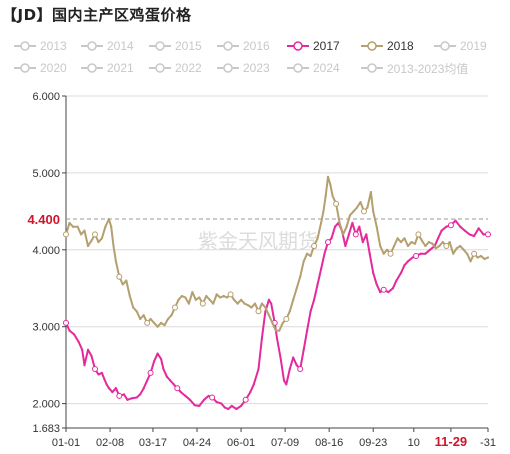 The image size is (510, 454). I want to click on y-tick-label: 3.000, so click(46, 328).